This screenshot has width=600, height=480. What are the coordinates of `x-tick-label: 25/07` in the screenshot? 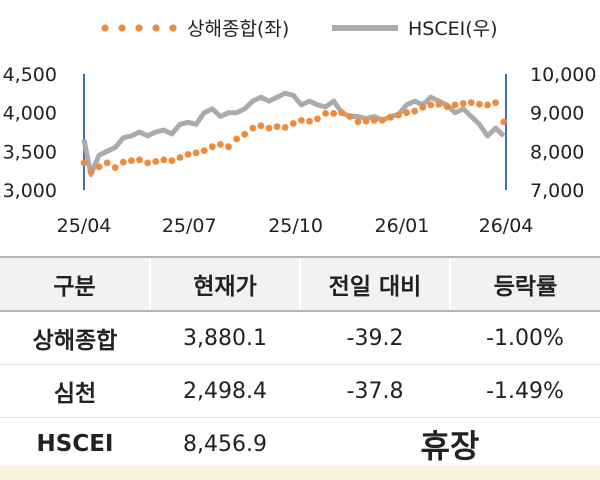 It's located at (189, 226).